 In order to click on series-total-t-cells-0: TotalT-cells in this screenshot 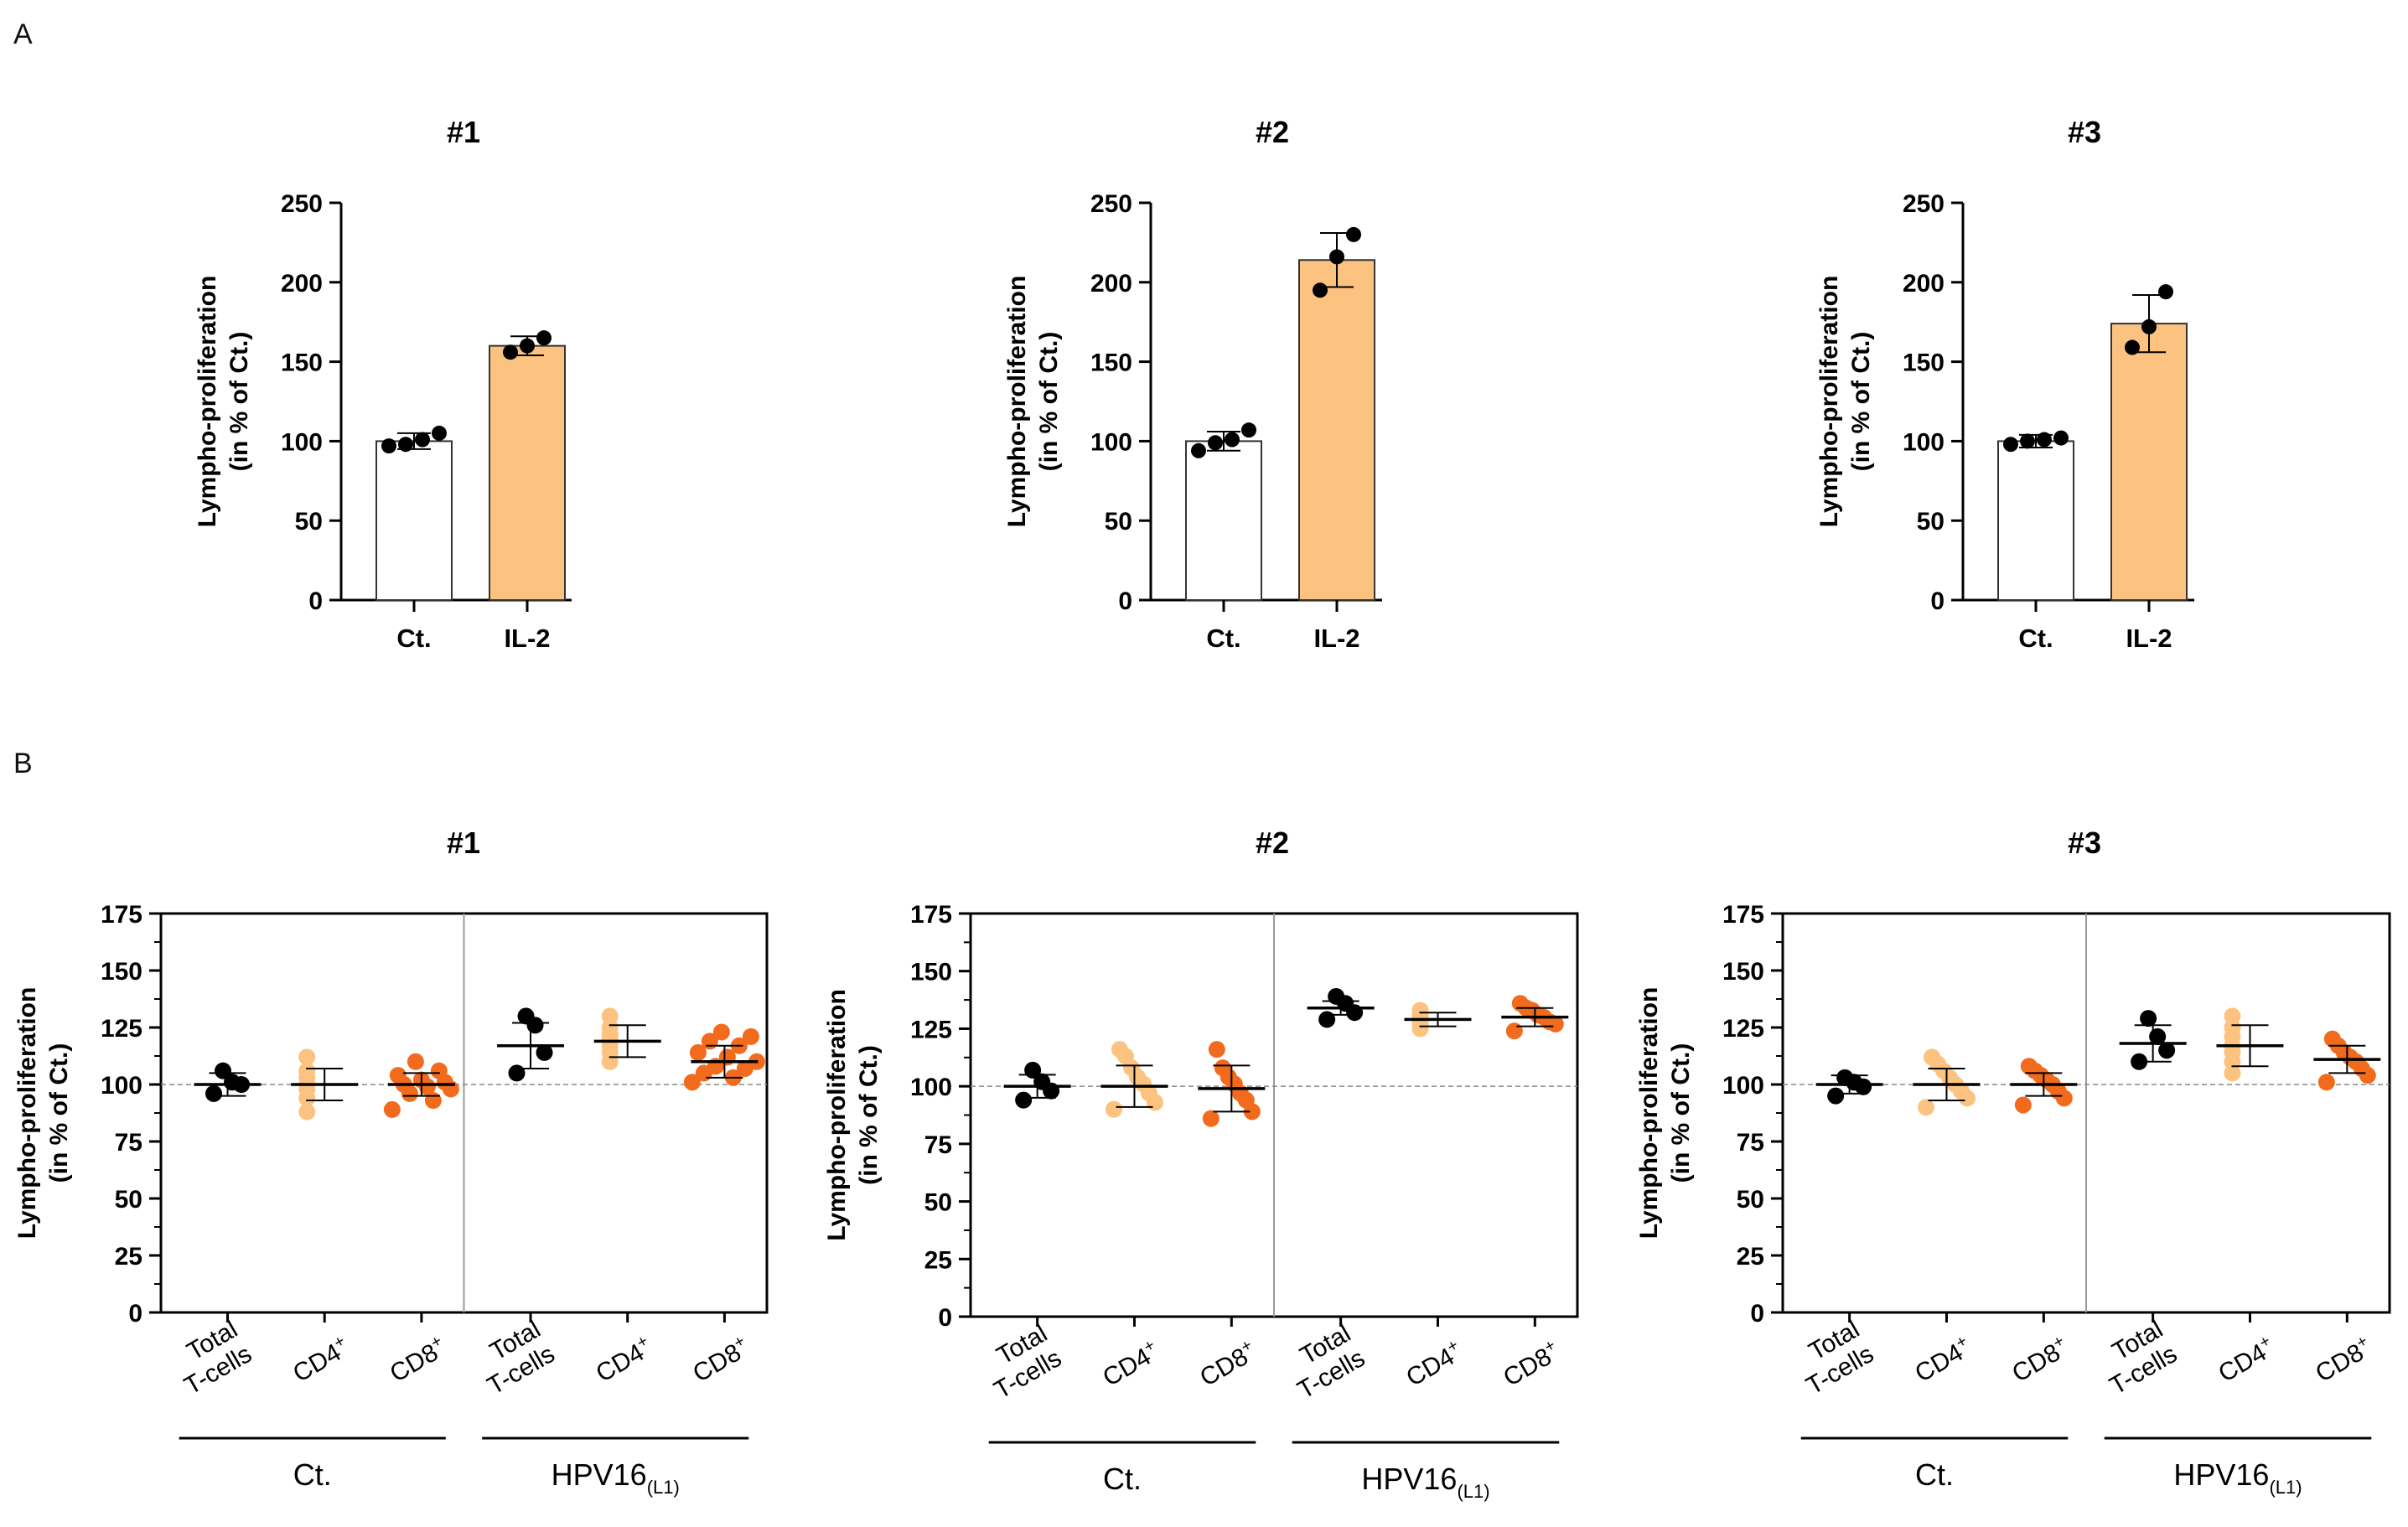, I will do `click(1835, 1235)`.